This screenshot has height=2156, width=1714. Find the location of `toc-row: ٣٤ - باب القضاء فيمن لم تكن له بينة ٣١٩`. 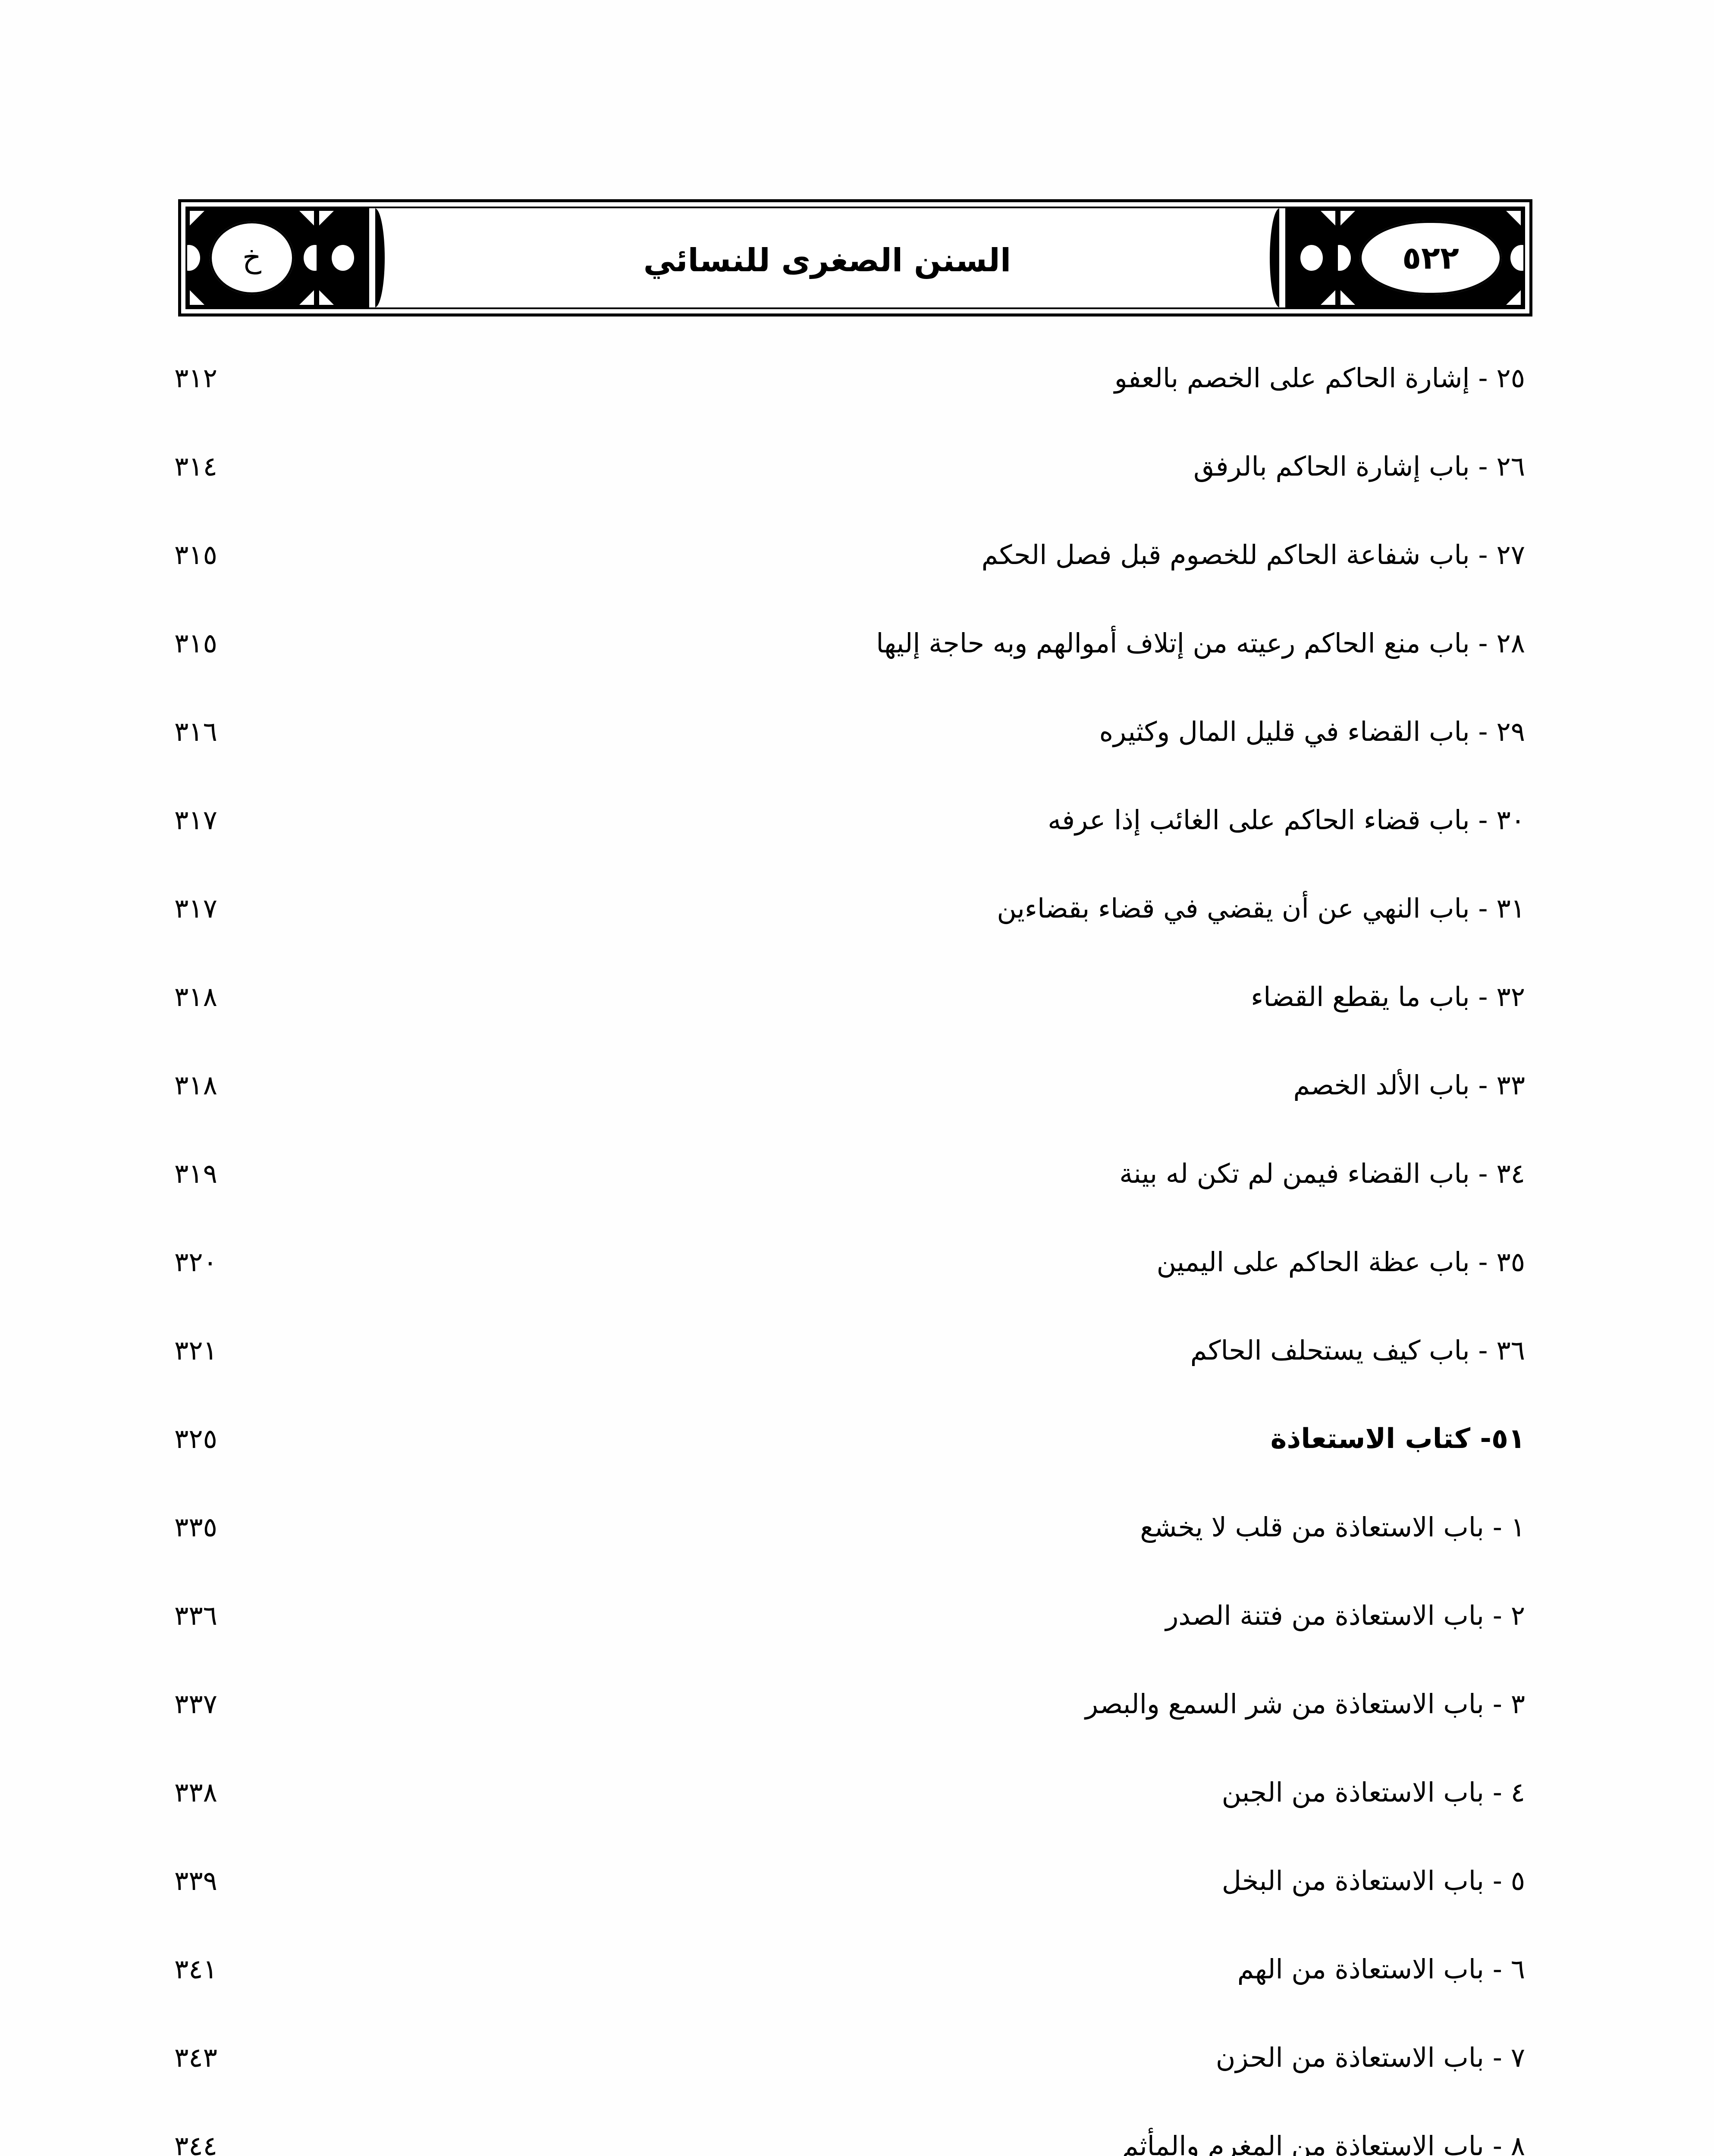

toc-row: ٣٤ - باب القضاء فيمن لم تكن له بينة ٣١٩ is located at coordinates (851, 1202).